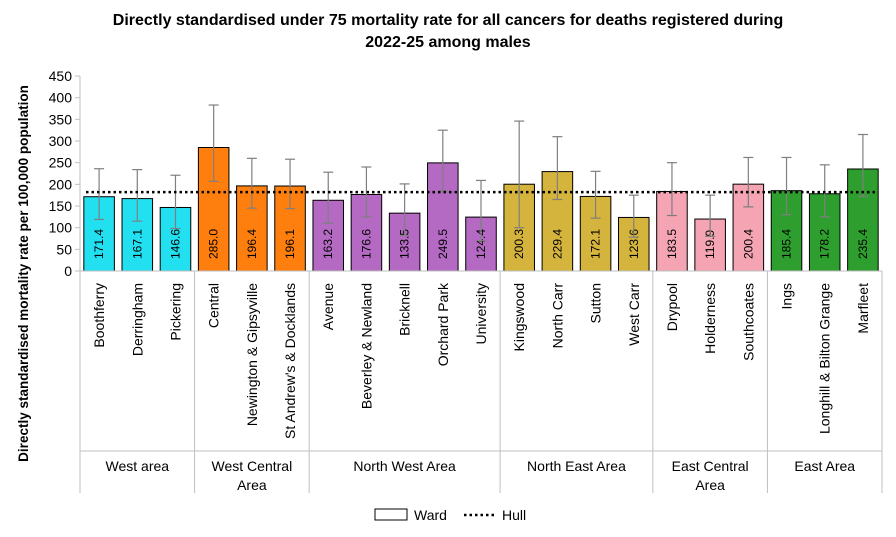 This screenshot has height=537, width=896. What do you see at coordinates (443, 324) in the screenshot?
I see `category-label-orchard-park: Orchard Park` at bounding box center [443, 324].